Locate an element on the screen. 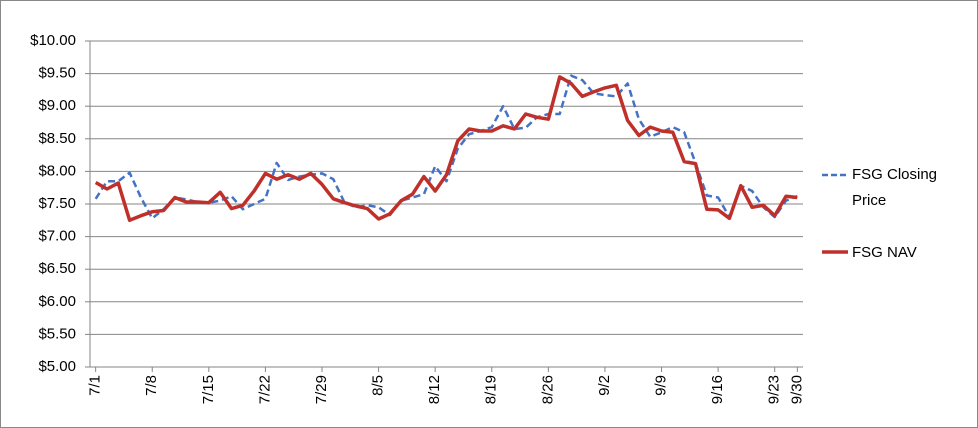  x-tick-label: 7/1 is located at coordinates (95, 385).